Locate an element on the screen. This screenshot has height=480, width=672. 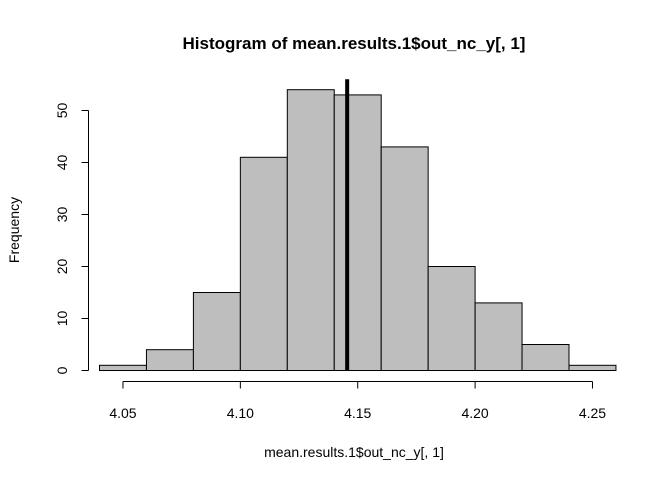
y-axis: 0 10 20 30 40 50 is located at coordinates (71, 238).